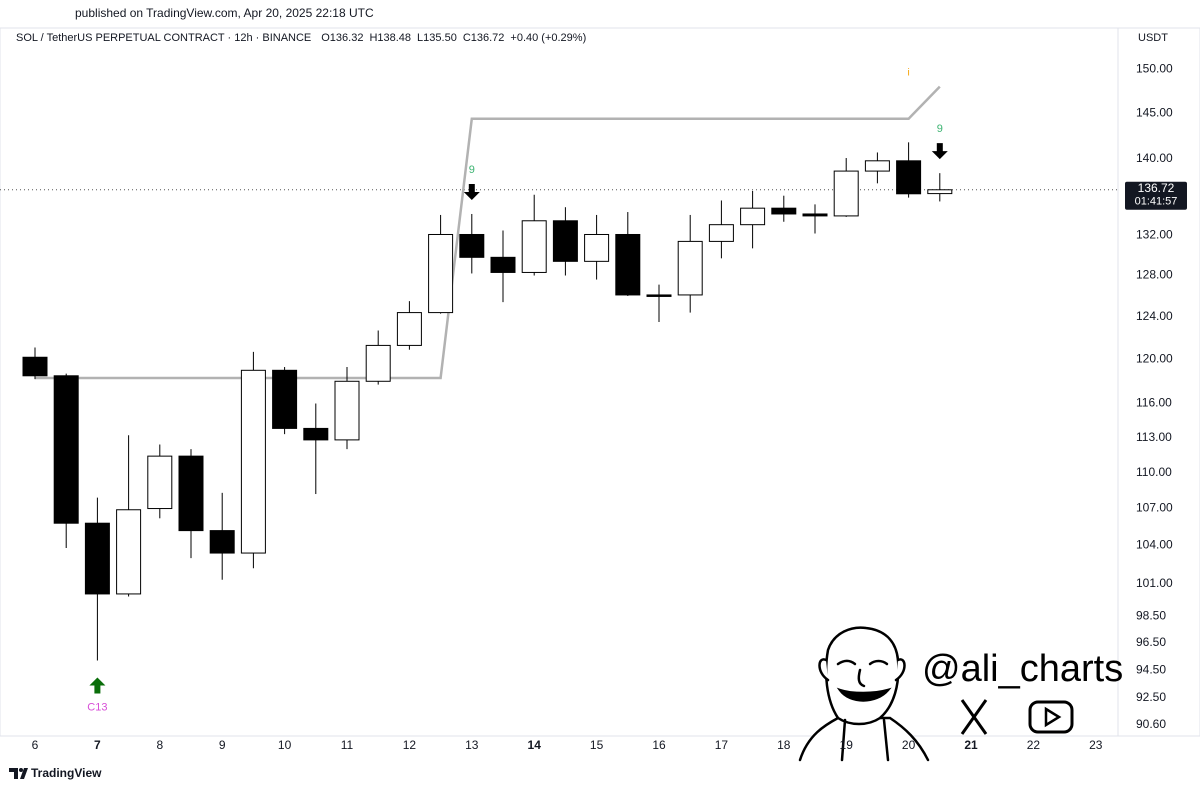 The width and height of the screenshot is (1200, 789). I want to click on currency: USDT, so click(1153, 38).